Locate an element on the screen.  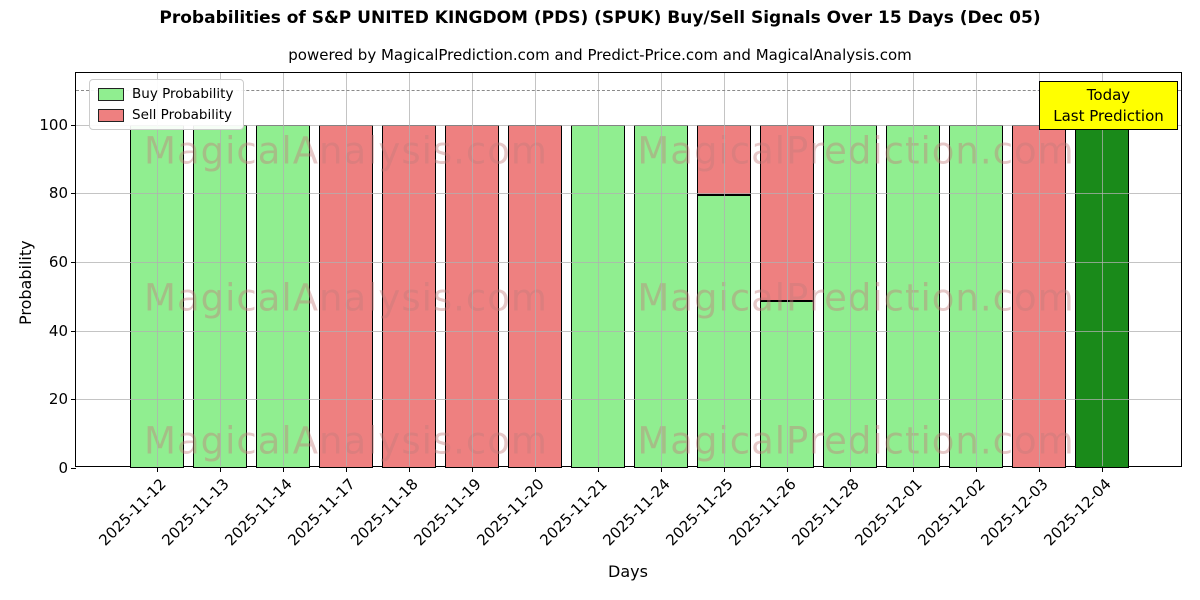
upper-dashed-line is located at coordinates (628, 91).